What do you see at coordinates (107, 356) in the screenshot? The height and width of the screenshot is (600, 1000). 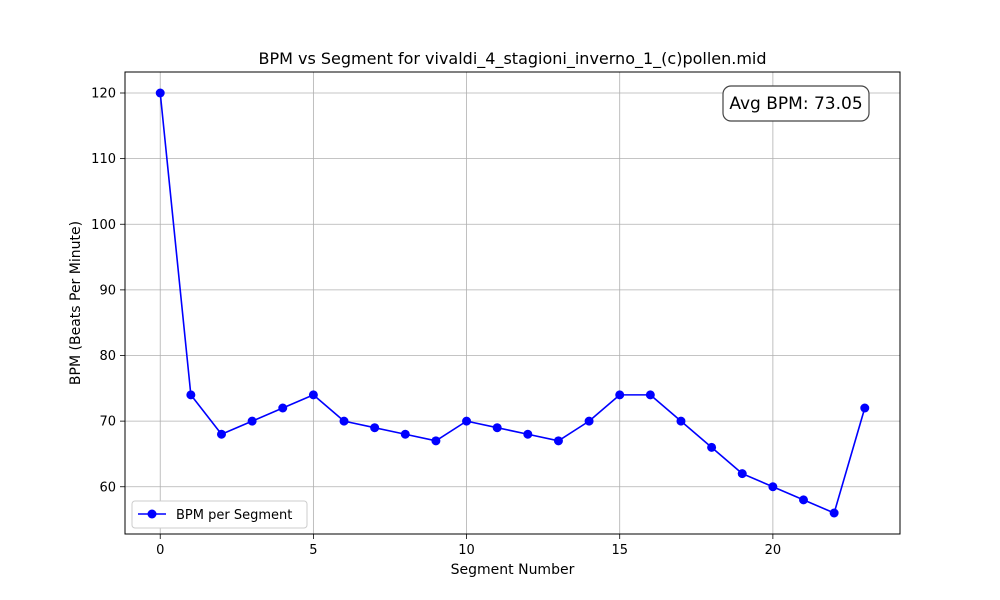 I see `y-tick-label: 80` at bounding box center [107, 356].